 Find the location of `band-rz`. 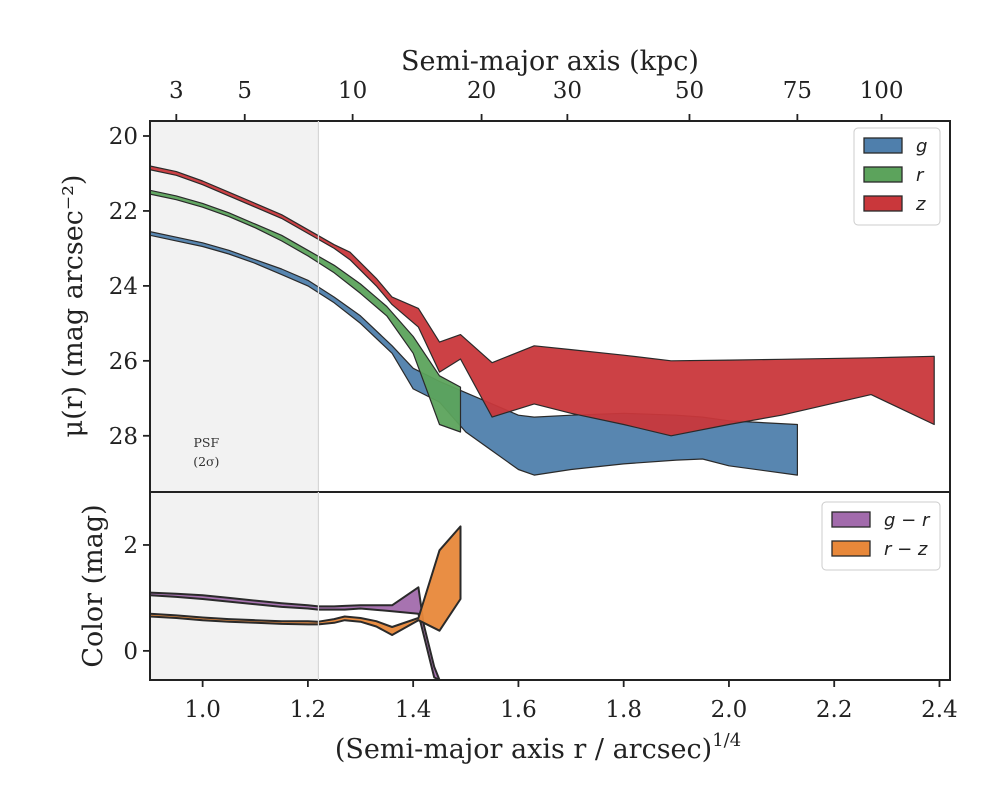

band-rz is located at coordinates (306, 580).